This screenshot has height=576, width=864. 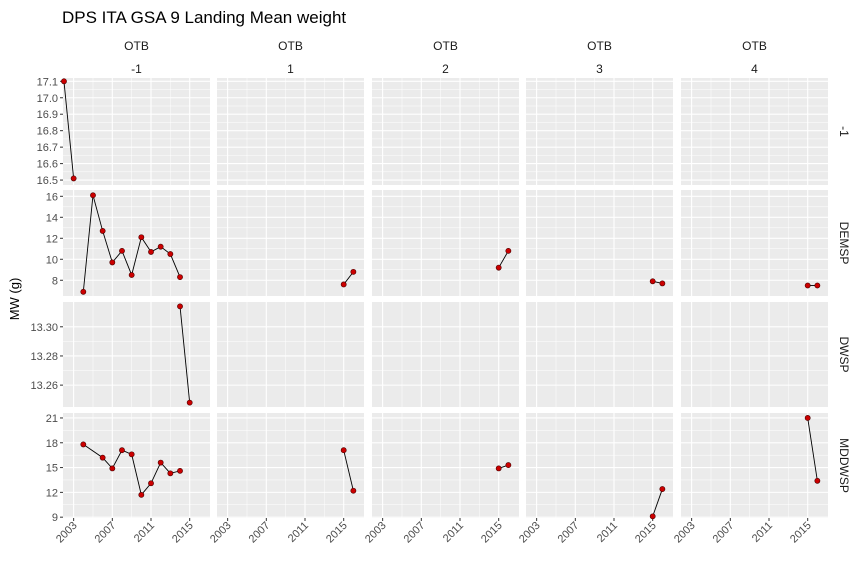 I want to click on row-strip-label: MDDWSP, so click(x=844, y=465).